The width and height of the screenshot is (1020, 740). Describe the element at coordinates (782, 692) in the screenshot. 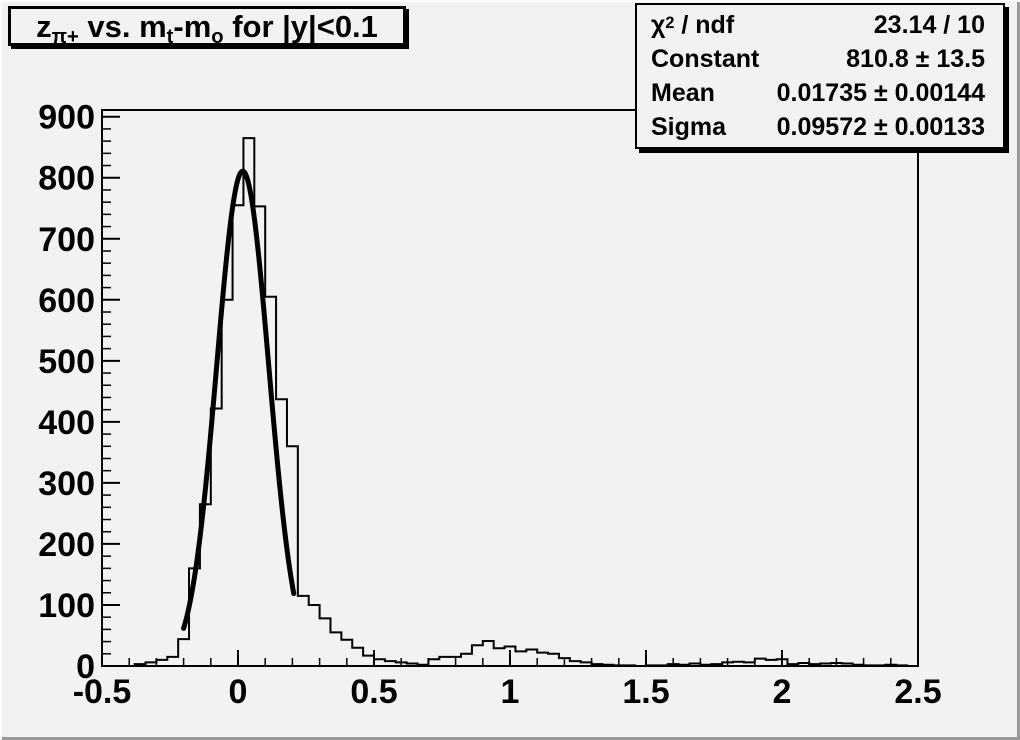

I see `x-tick-label: 2` at that location.